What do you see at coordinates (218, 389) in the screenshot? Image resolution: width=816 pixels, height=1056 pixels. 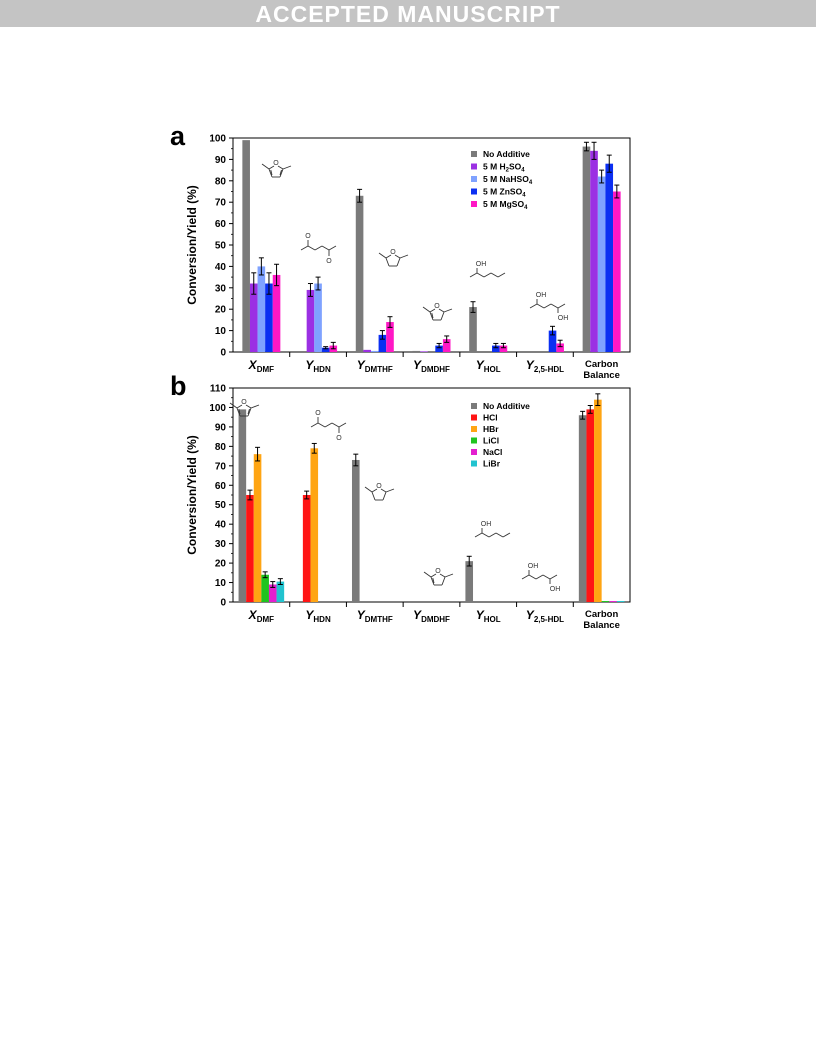 I see `y-tick-label: 110` at bounding box center [218, 389].